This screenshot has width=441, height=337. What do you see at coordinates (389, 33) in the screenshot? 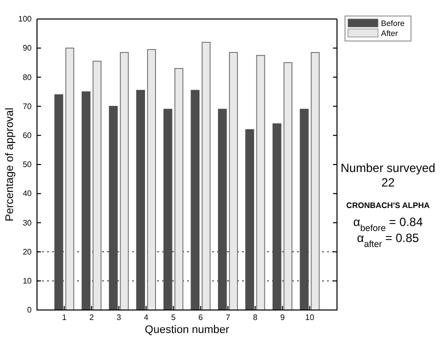
I see `legend-label: After` at bounding box center [389, 33].